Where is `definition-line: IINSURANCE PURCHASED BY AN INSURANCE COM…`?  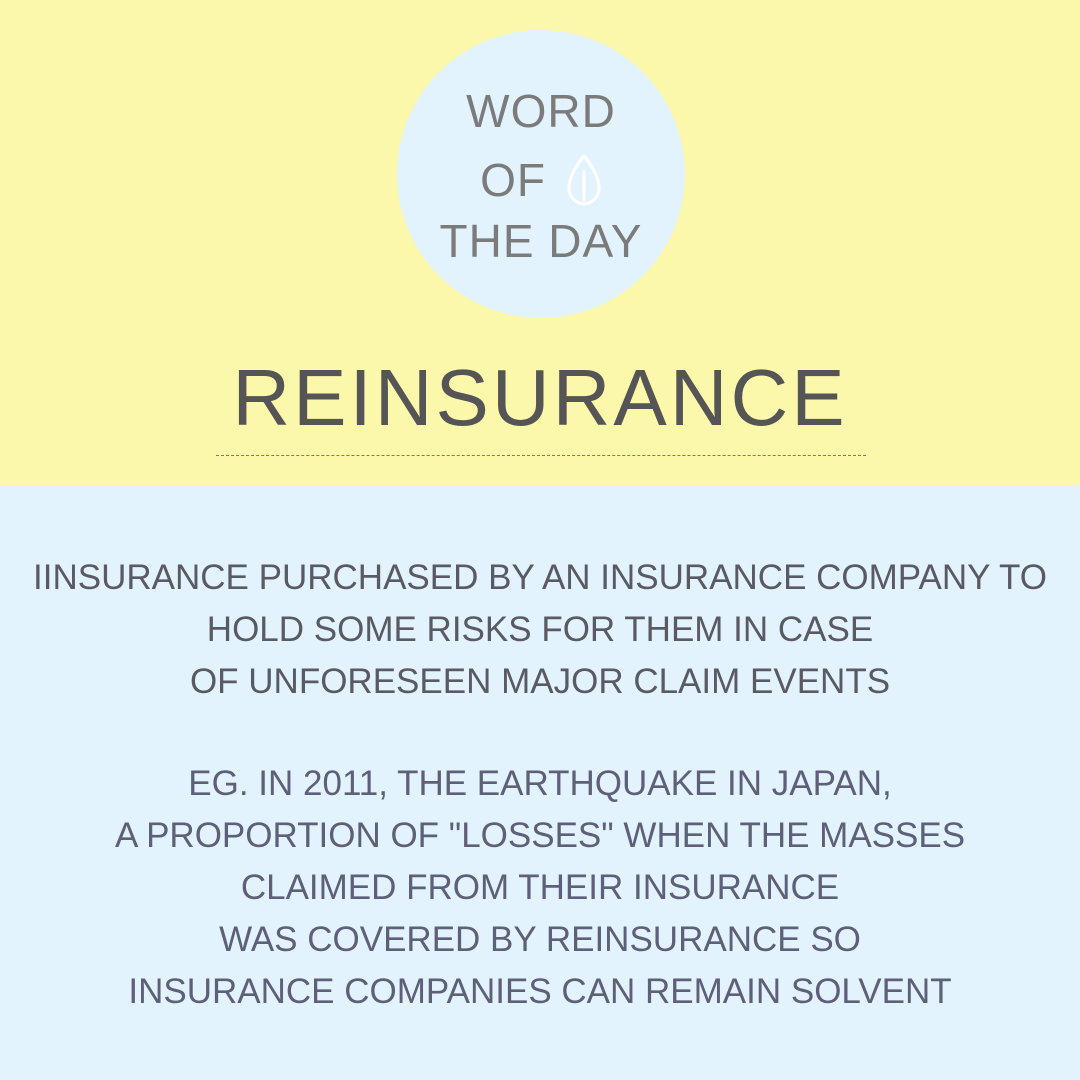 definition-line: IINSURANCE PURCHASED BY AN INSURANCE COM… is located at coordinates (540, 577).